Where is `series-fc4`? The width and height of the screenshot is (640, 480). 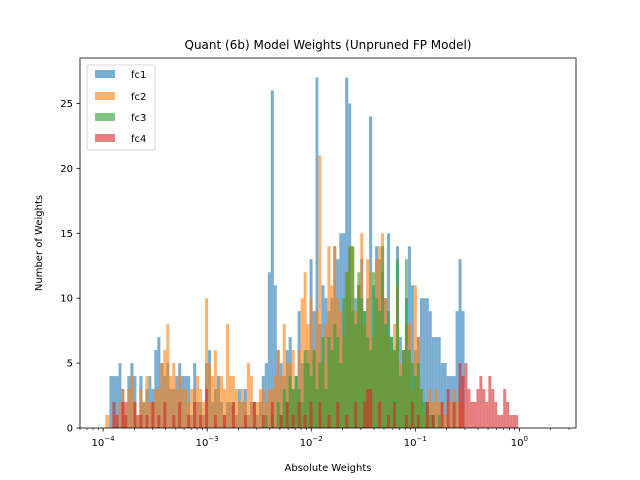
series-fc4 is located at coordinates (315, 395).